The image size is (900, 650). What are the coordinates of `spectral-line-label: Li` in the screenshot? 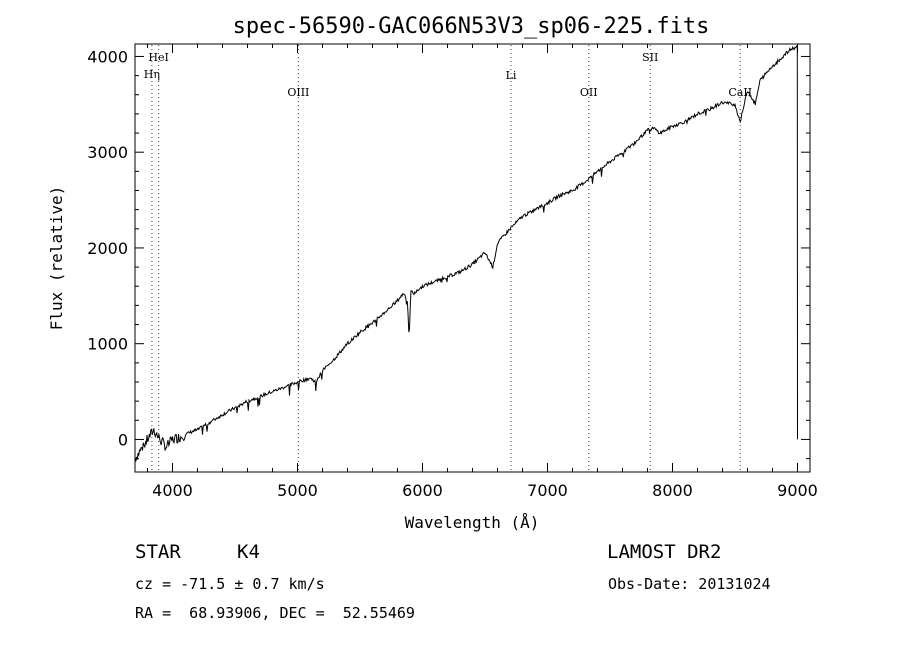 It's located at (511, 75).